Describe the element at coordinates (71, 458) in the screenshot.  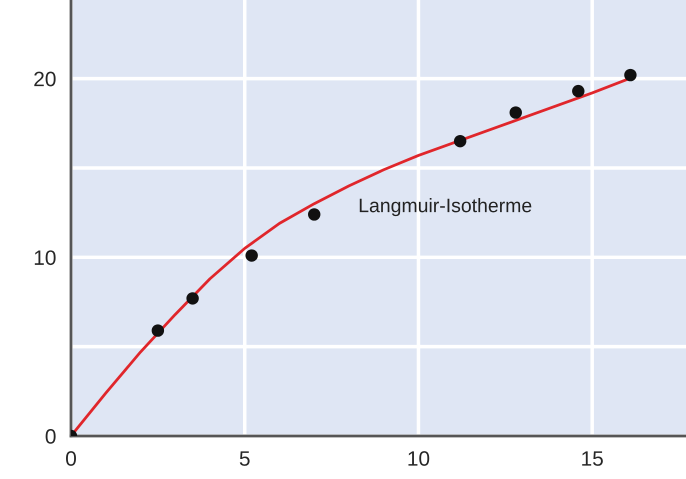
I see `x-tick-label: 0` at that location.